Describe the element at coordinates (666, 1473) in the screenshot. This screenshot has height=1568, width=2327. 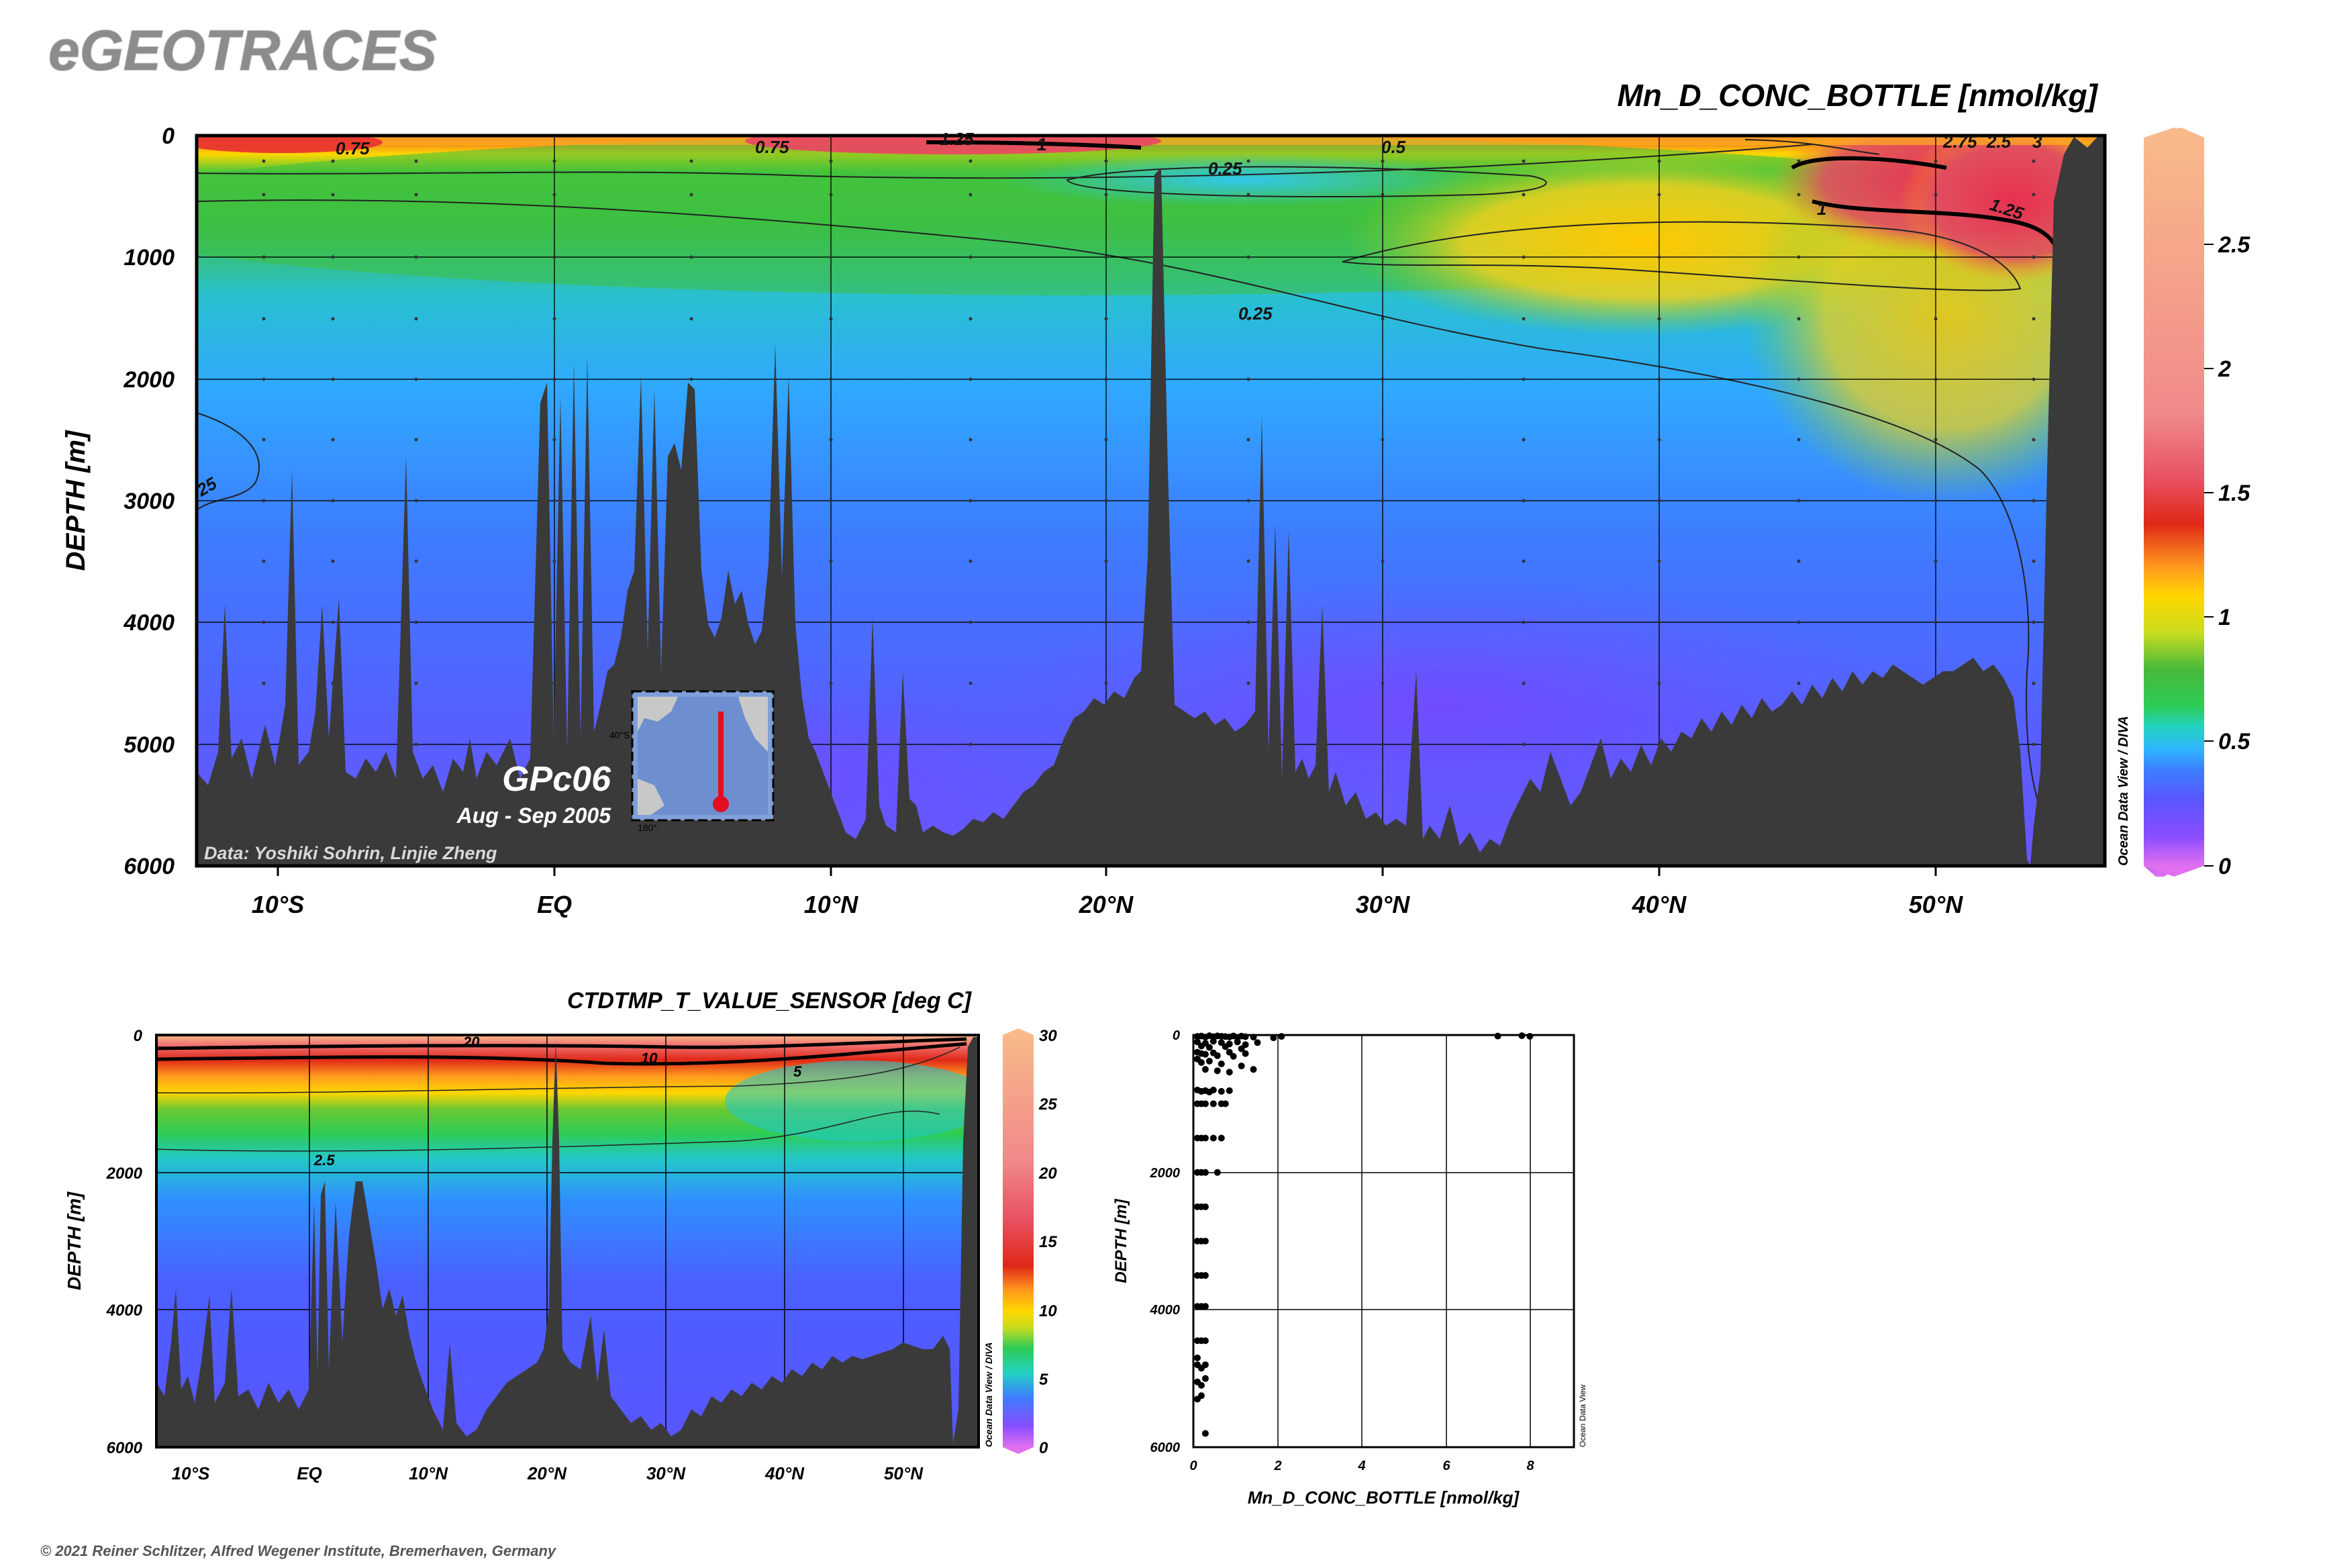
I see `temp-x-tick: 30°N` at that location.